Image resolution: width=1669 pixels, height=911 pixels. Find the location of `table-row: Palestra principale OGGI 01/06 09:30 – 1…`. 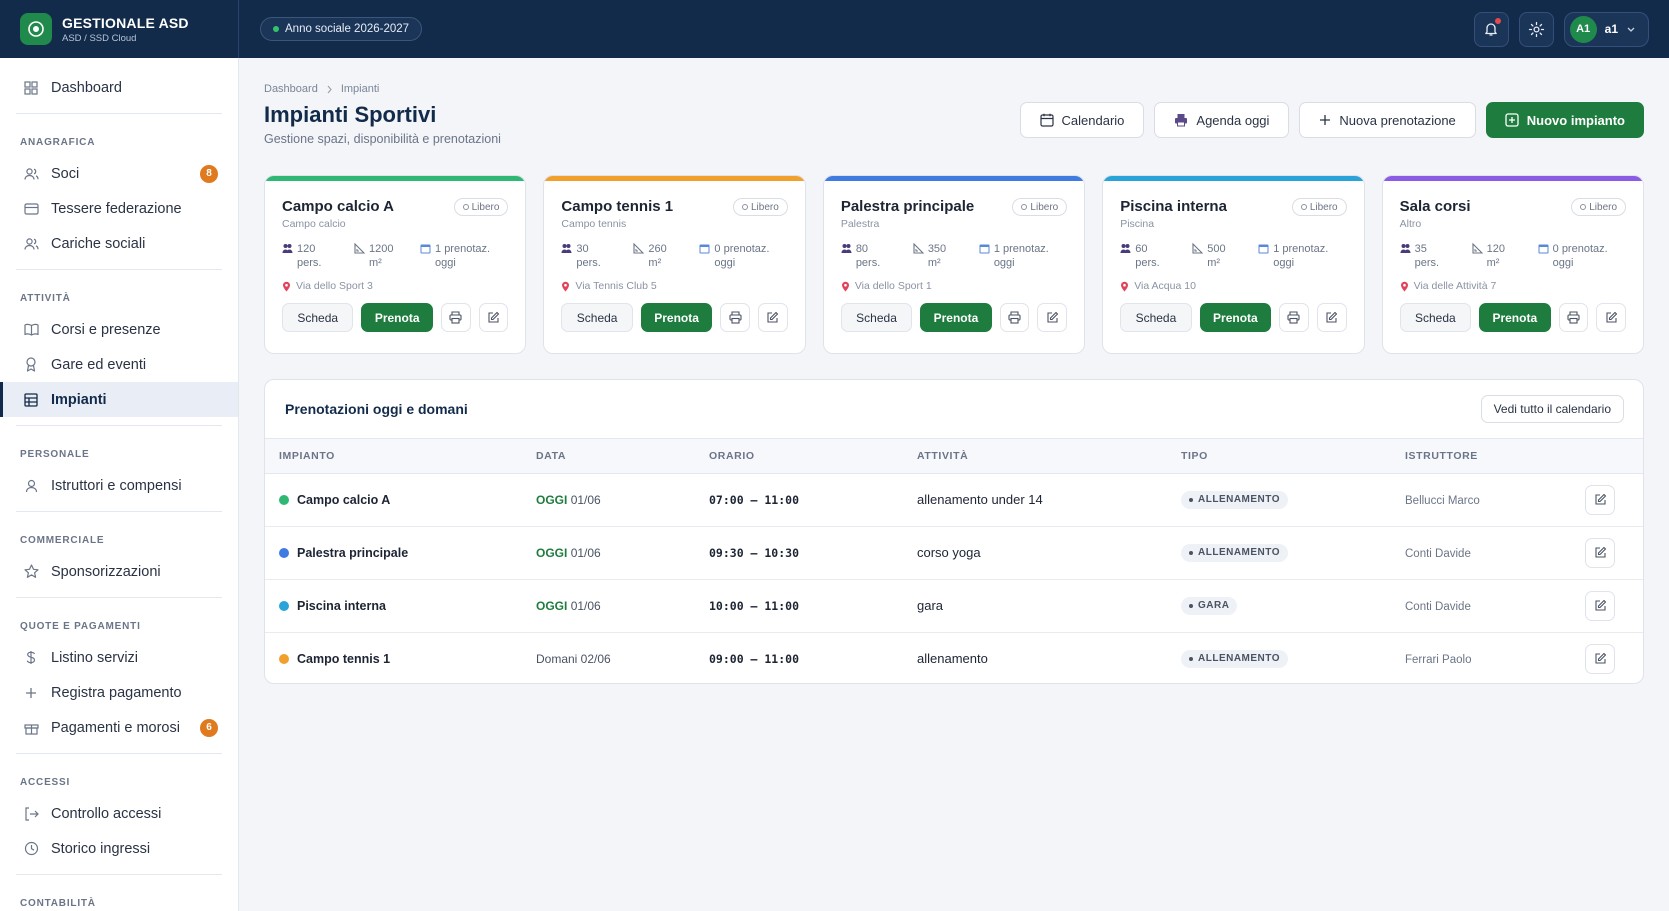

table-row: Palestra principale OGGI 01/06 09:30 – 1… is located at coordinates (954, 552).